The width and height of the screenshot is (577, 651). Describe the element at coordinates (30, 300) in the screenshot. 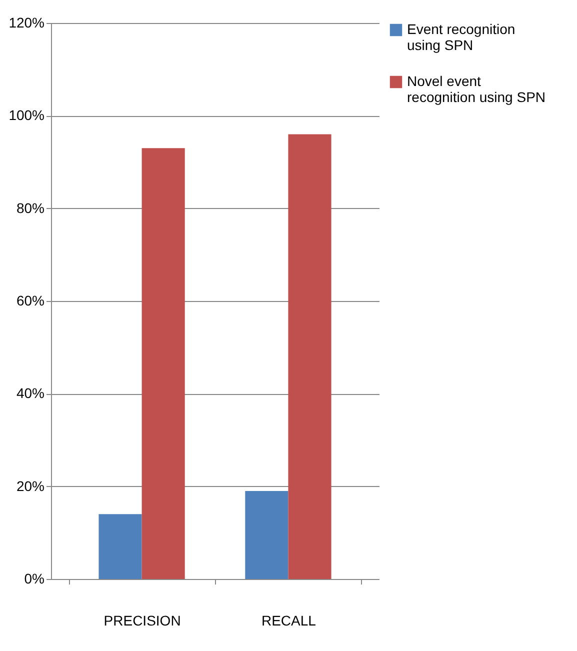

I see `y-tick-label: 60%` at that location.